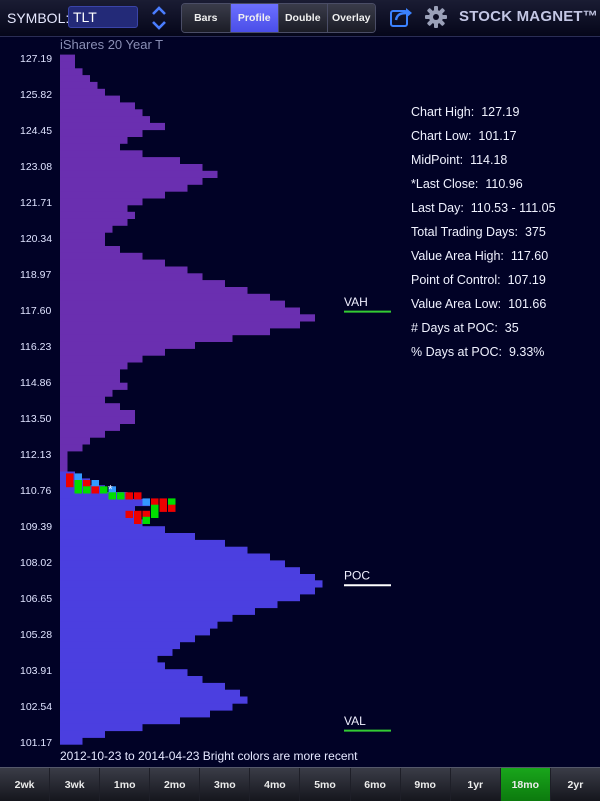 The image size is (600, 801). What do you see at coordinates (110, 490) in the screenshot?
I see `last-close-marker: *` at bounding box center [110, 490].